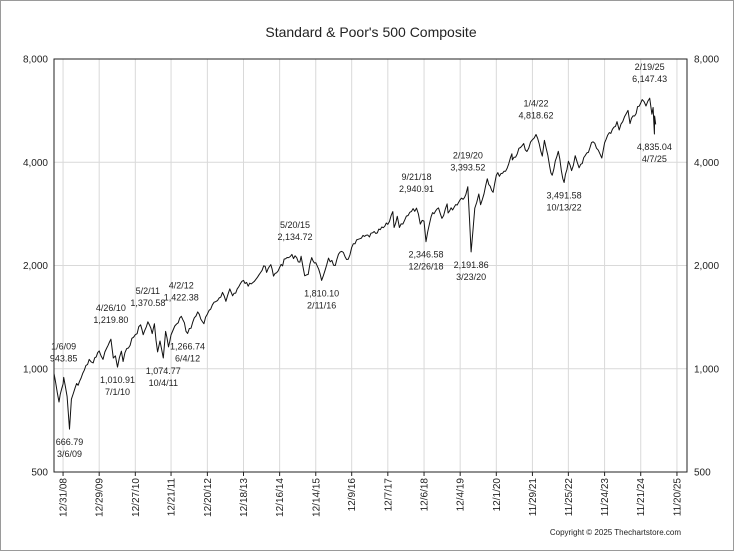 This screenshot has width=734, height=552. I want to click on y-tick-label-right: 500, so click(702, 473).